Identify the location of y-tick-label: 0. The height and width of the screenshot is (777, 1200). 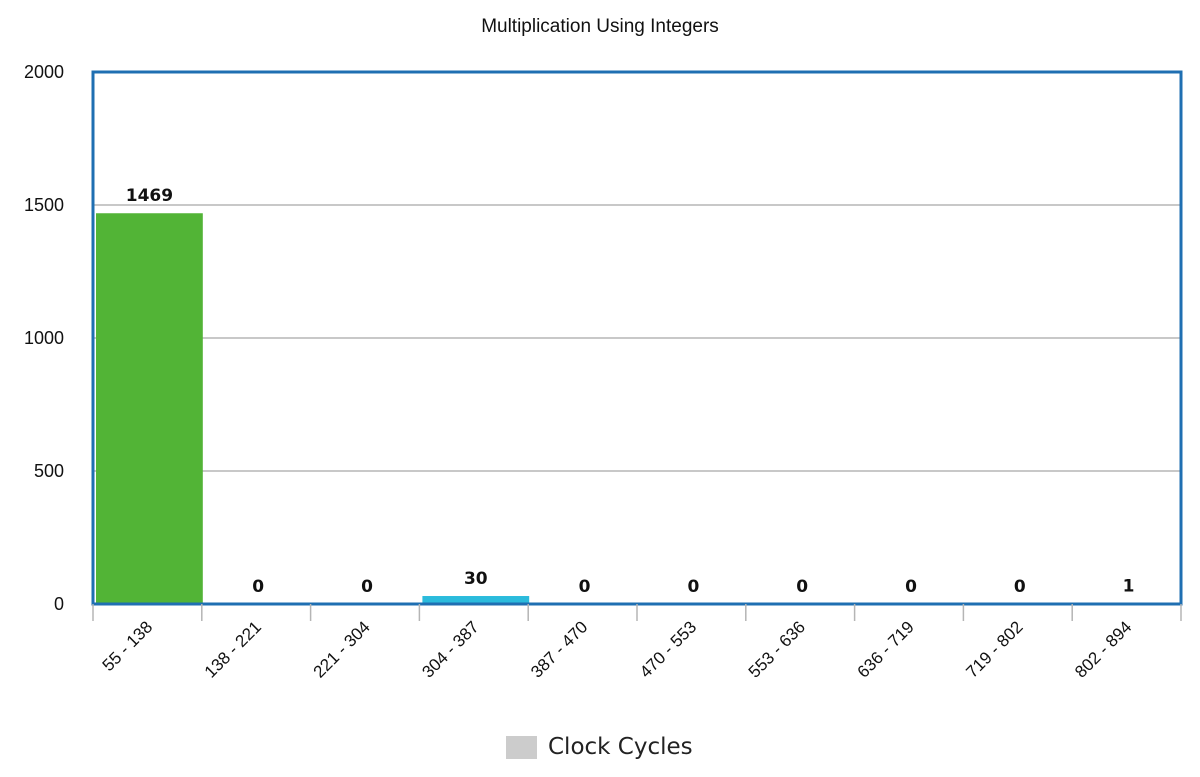
(59, 604).